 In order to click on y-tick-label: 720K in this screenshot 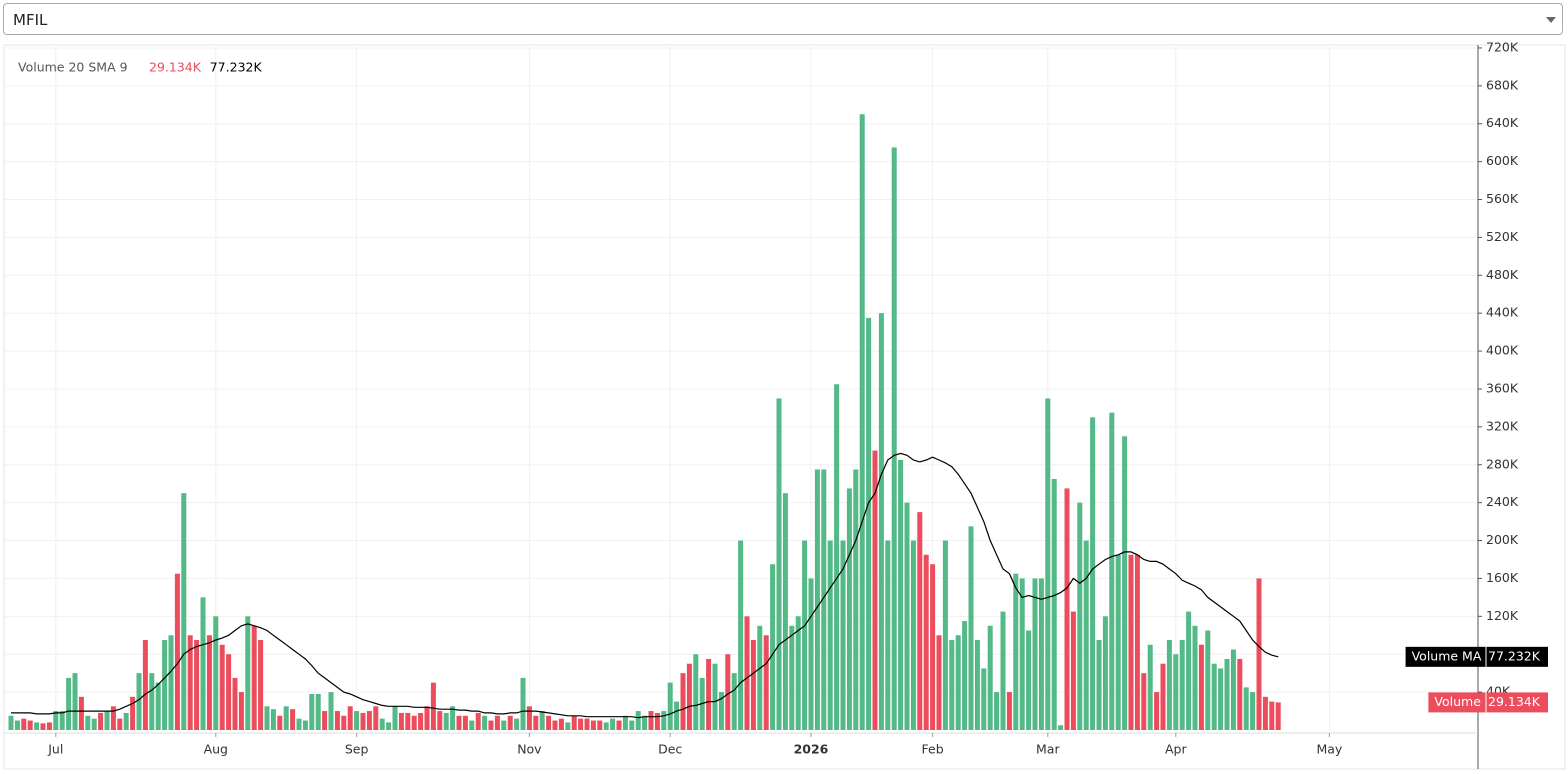, I will do `click(1502, 46)`.